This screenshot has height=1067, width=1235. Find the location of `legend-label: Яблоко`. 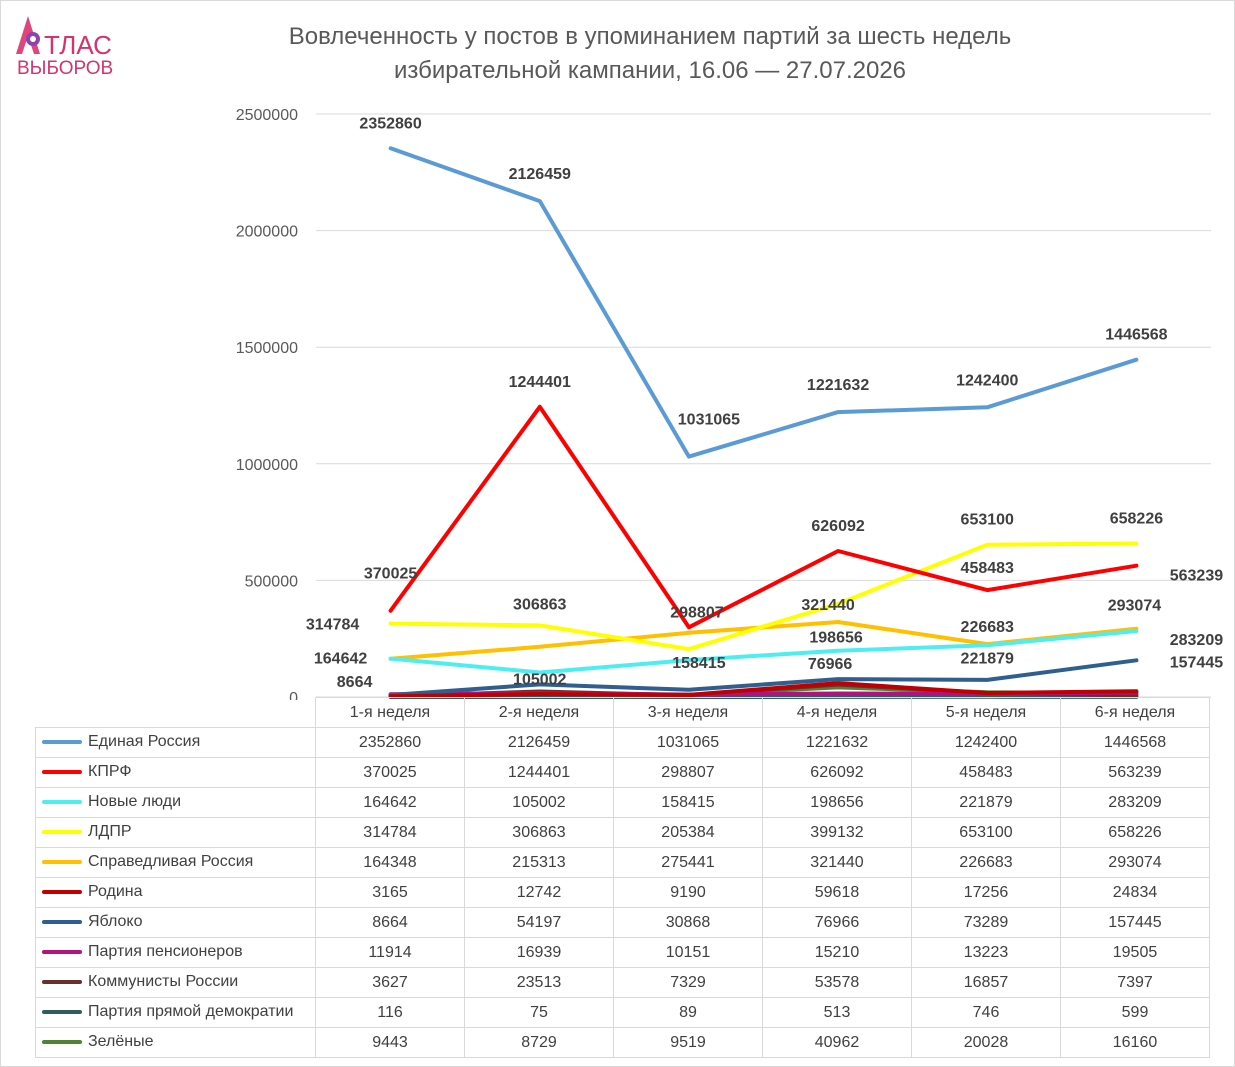

legend-label: Яблоко is located at coordinates (115, 922).